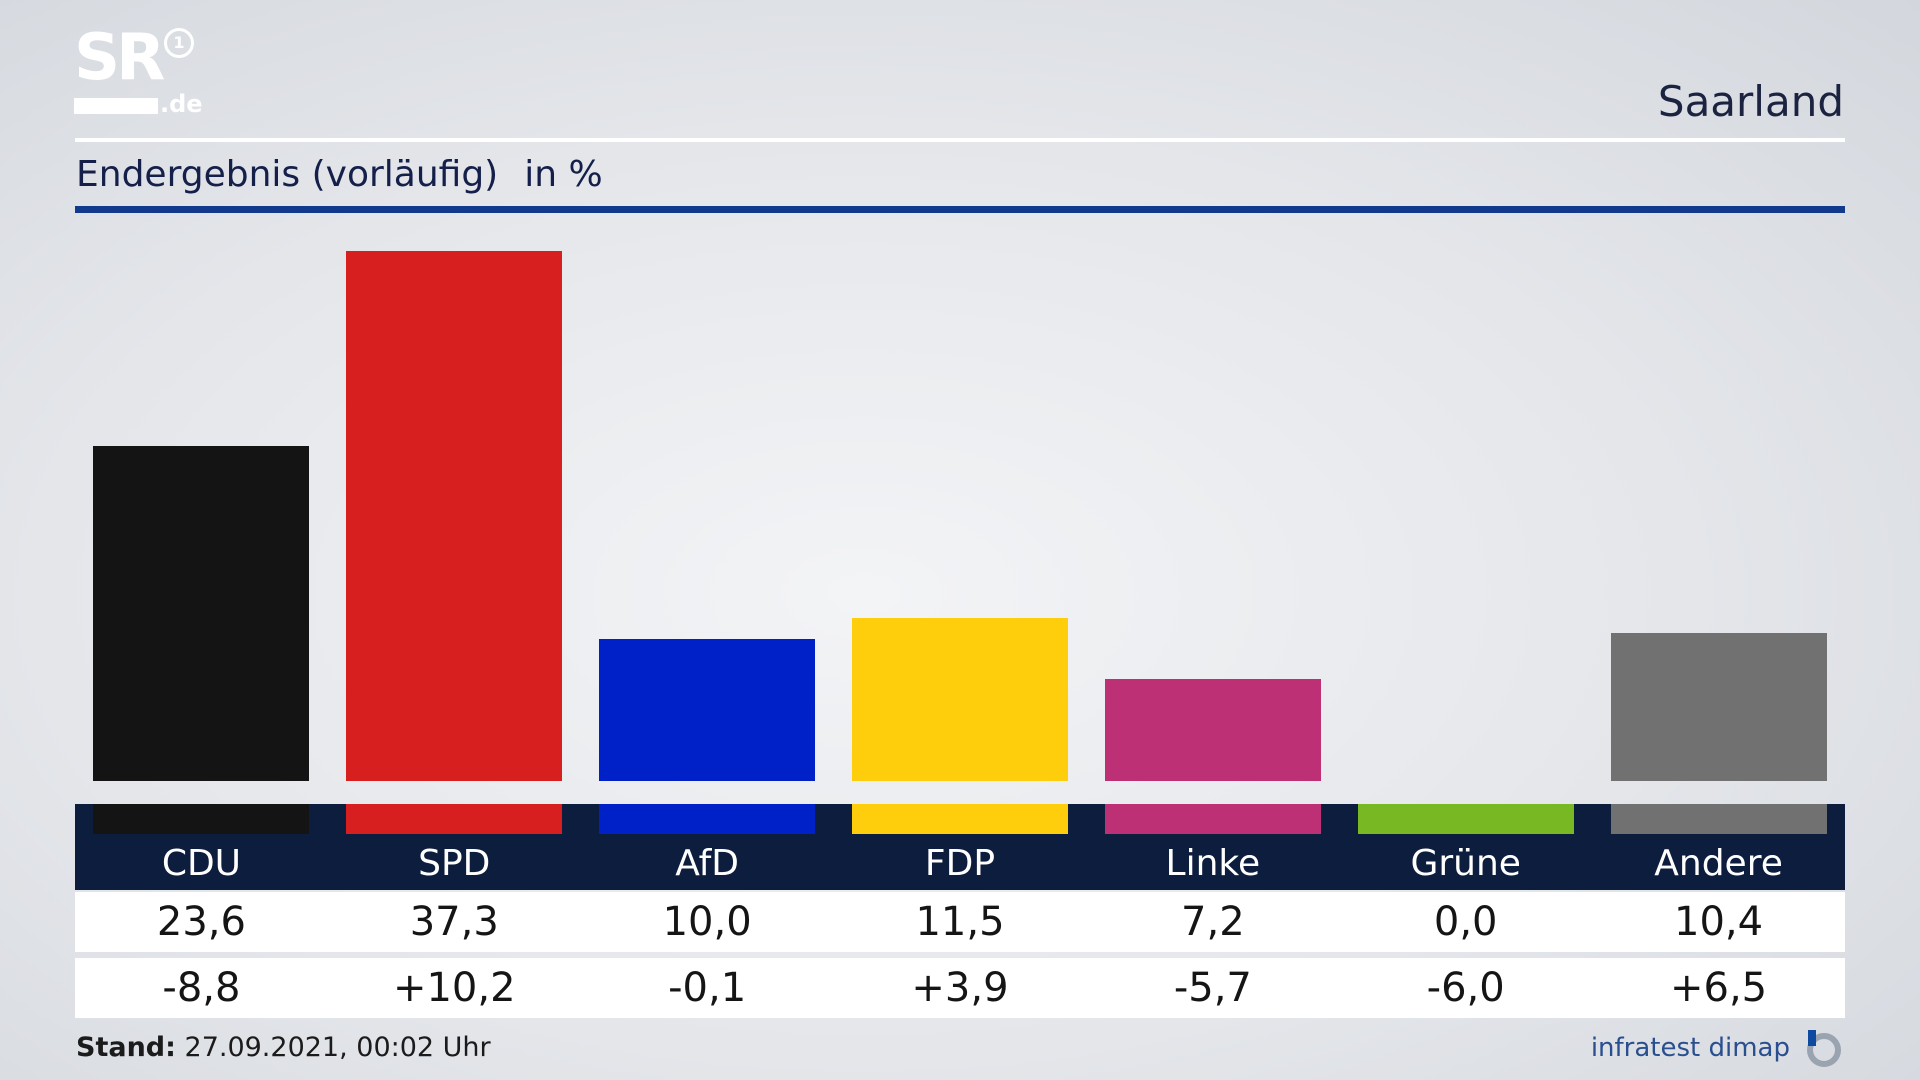 This screenshot has width=1920, height=1080. What do you see at coordinates (1690, 1048) in the screenshot?
I see `source-label: infratest dimap` at bounding box center [1690, 1048].